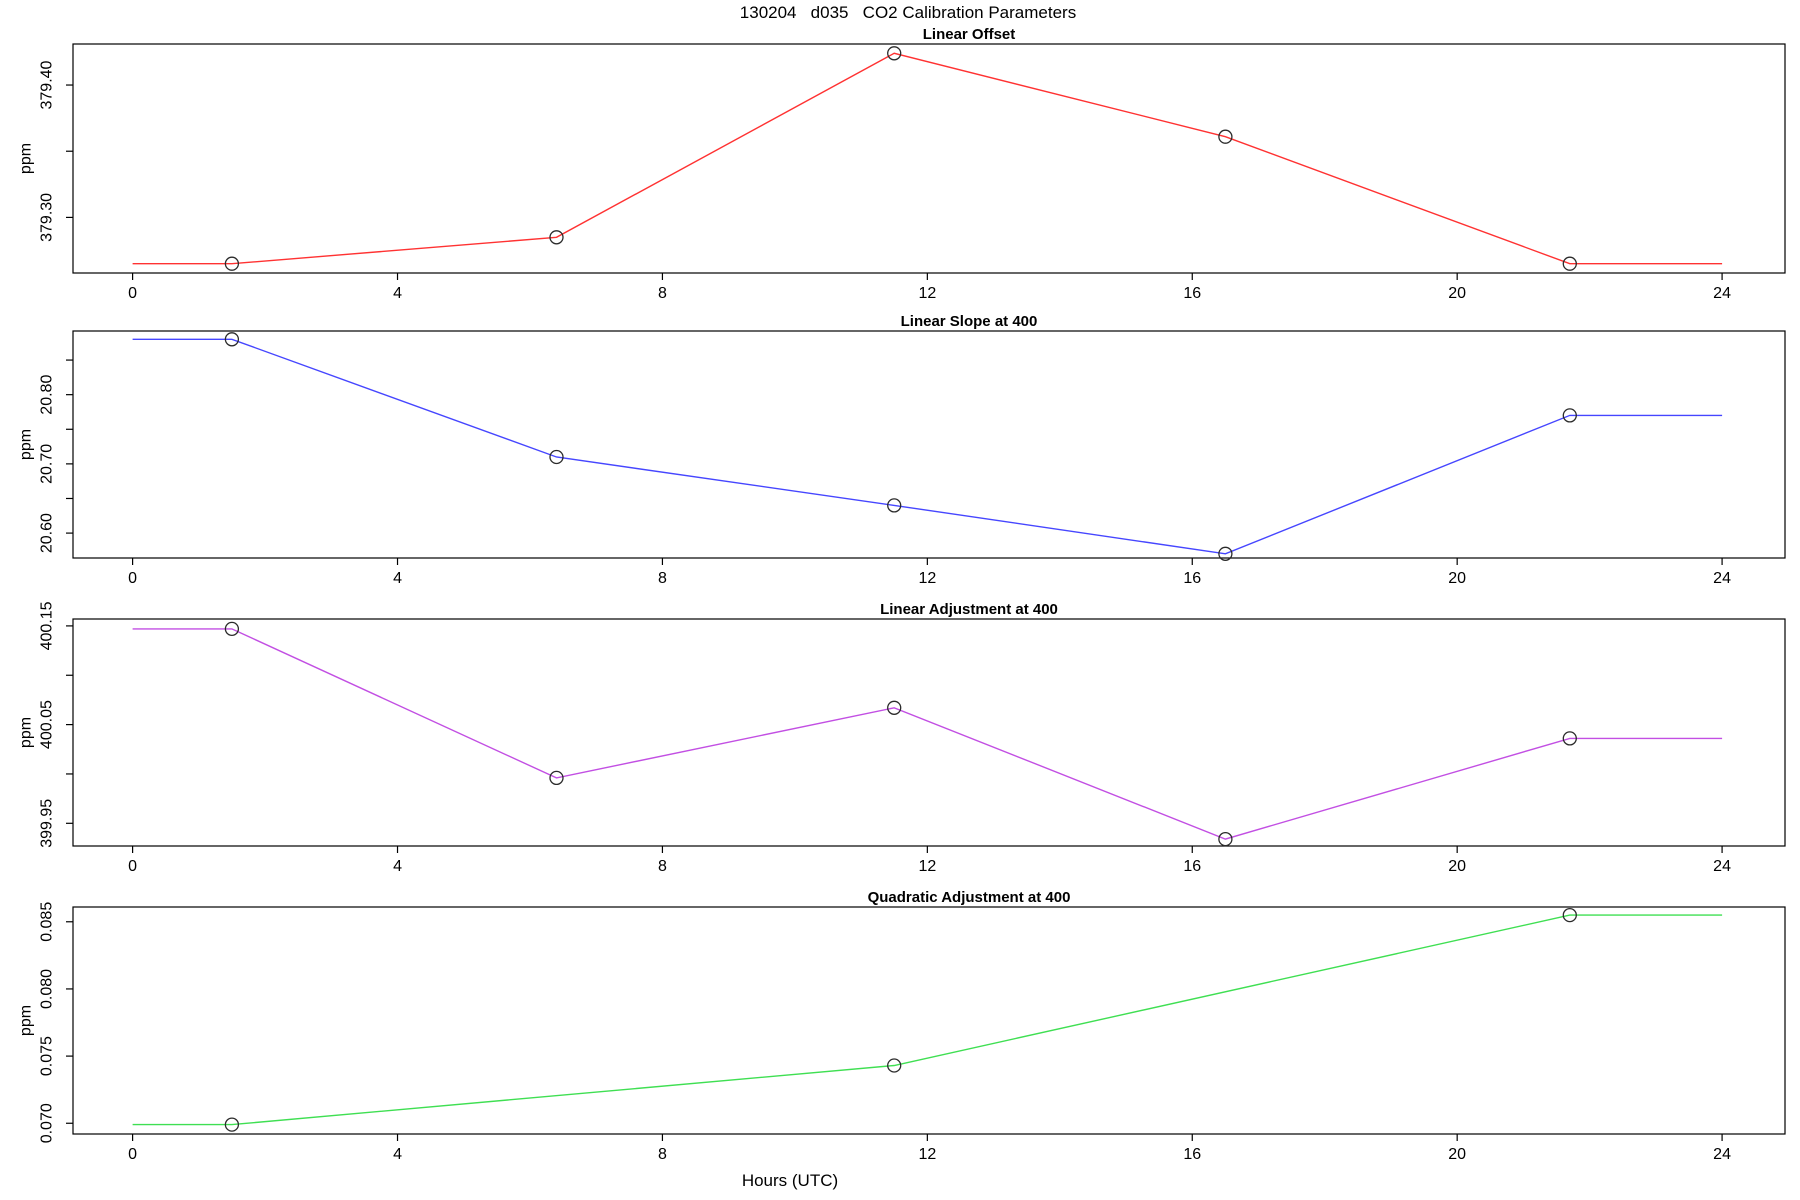 The height and width of the screenshot is (1200, 1800). Describe the element at coordinates (908, 12) in the screenshot. I see `main-title: 130204 d035 CO2 Calibration Parameters` at that location.